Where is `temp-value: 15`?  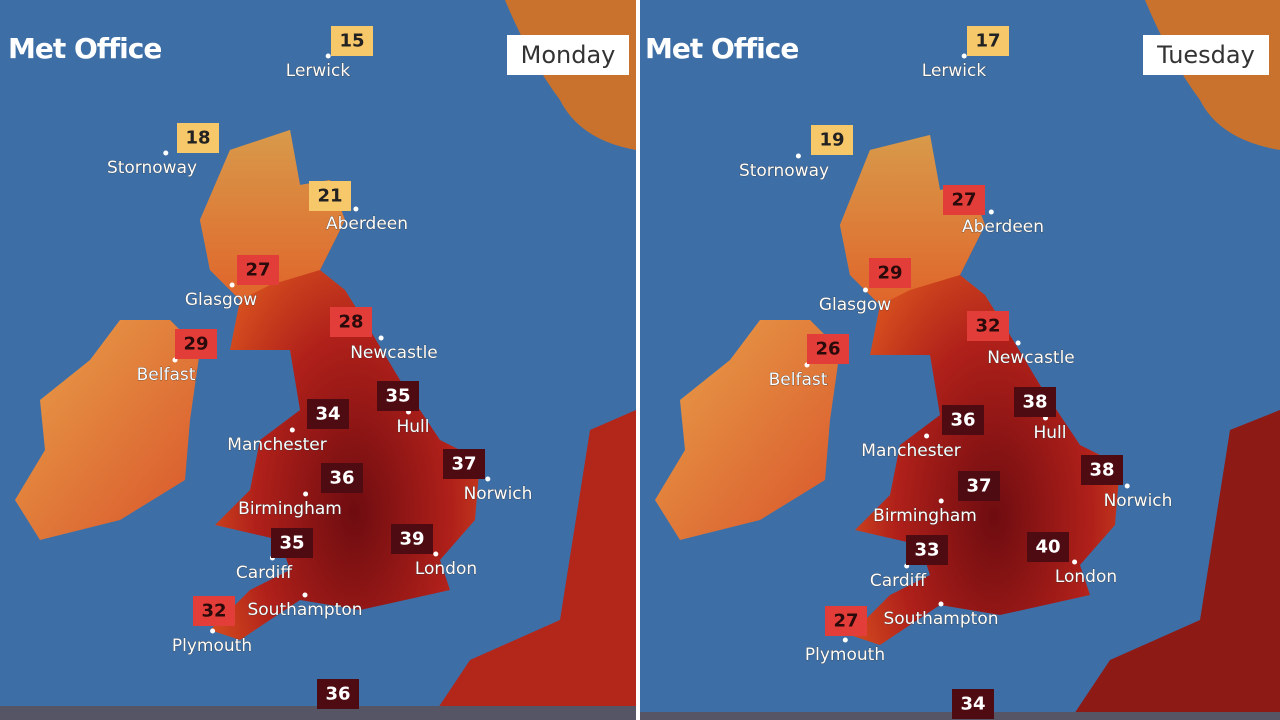
temp-value: 15 is located at coordinates (351, 41).